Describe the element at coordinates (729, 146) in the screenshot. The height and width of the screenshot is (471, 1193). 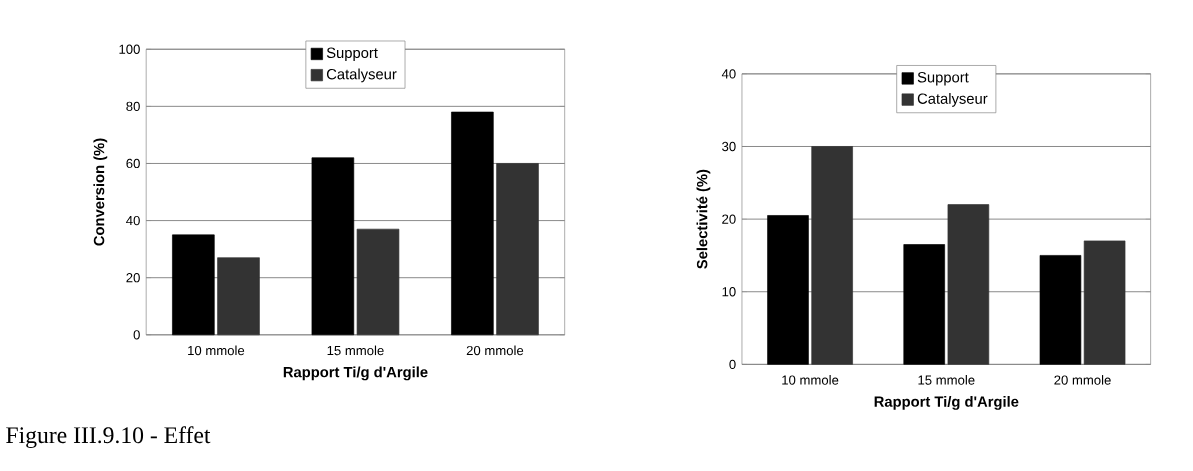
I see `y-tick-label: 30` at that location.